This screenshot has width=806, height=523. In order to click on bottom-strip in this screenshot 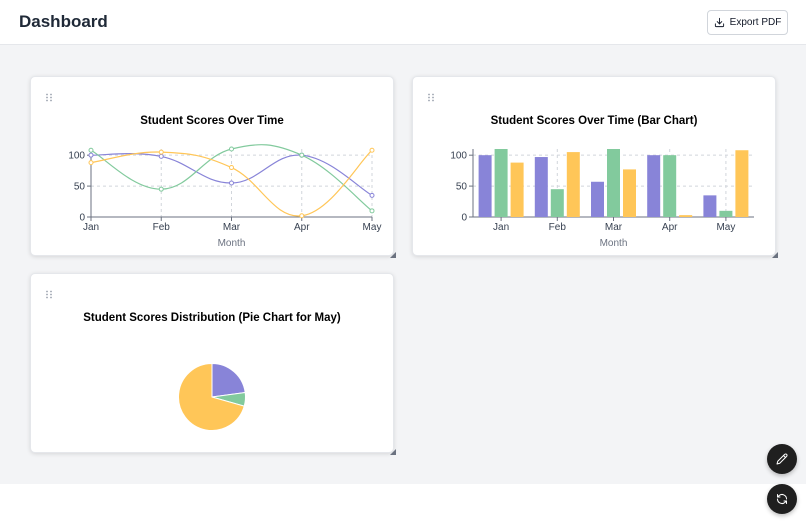, I will do `click(403, 503)`.